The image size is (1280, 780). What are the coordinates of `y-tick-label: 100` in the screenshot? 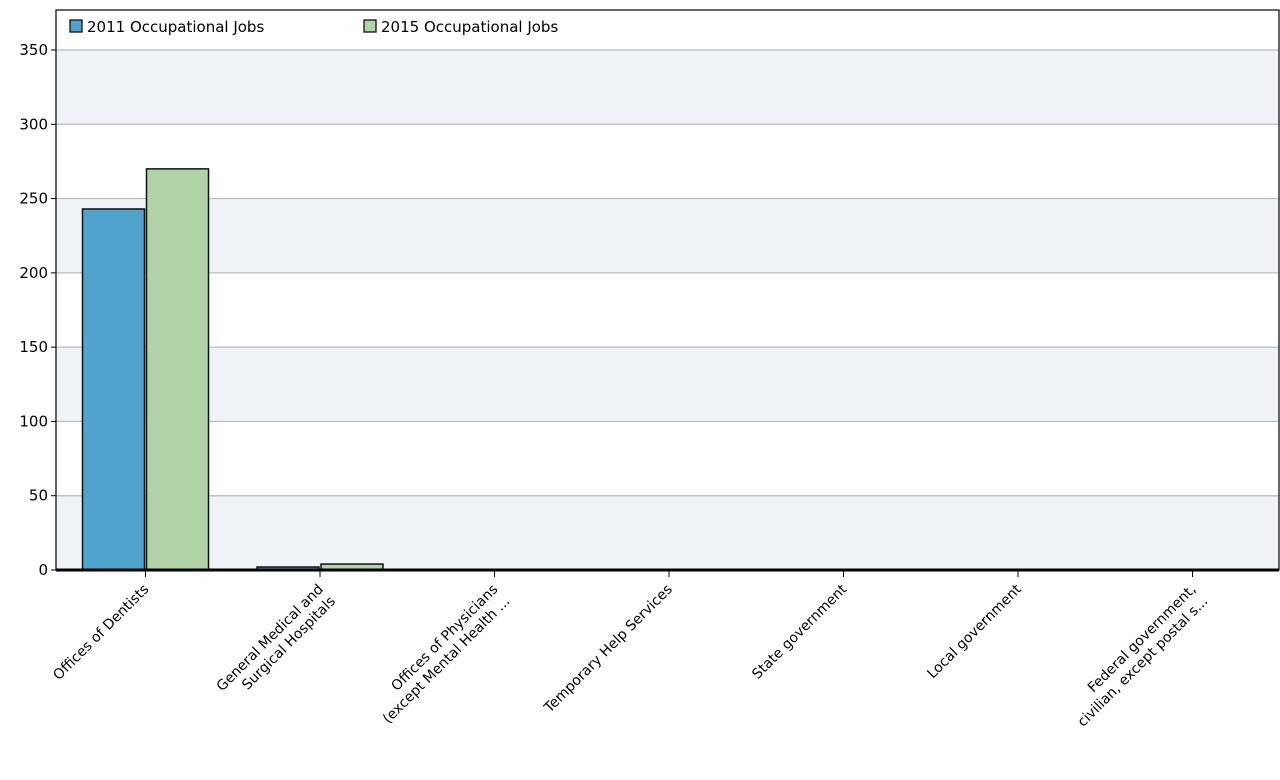 It's located at (33, 421).